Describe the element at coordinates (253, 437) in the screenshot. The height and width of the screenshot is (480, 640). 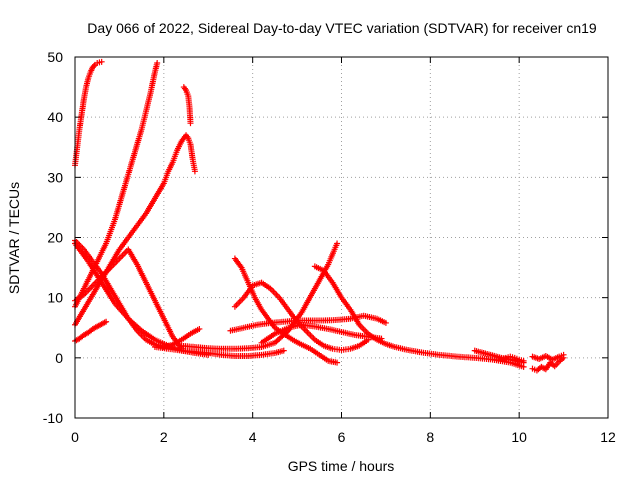
I see `x-tick-label: 4` at that location.